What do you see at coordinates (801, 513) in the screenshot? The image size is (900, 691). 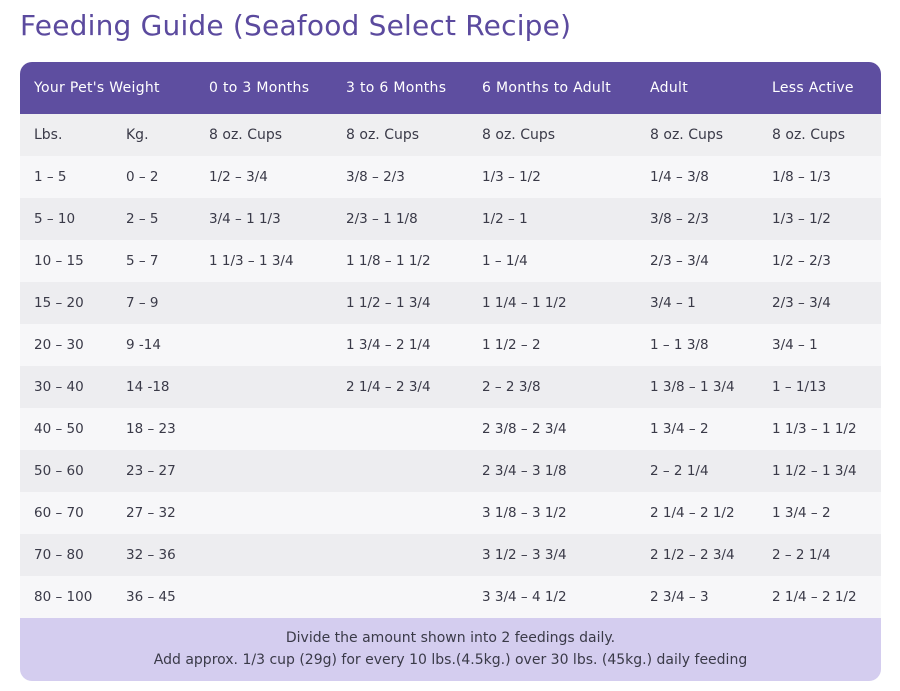 I see `cell-less-active: 1 3/4 – 2` at bounding box center [801, 513].